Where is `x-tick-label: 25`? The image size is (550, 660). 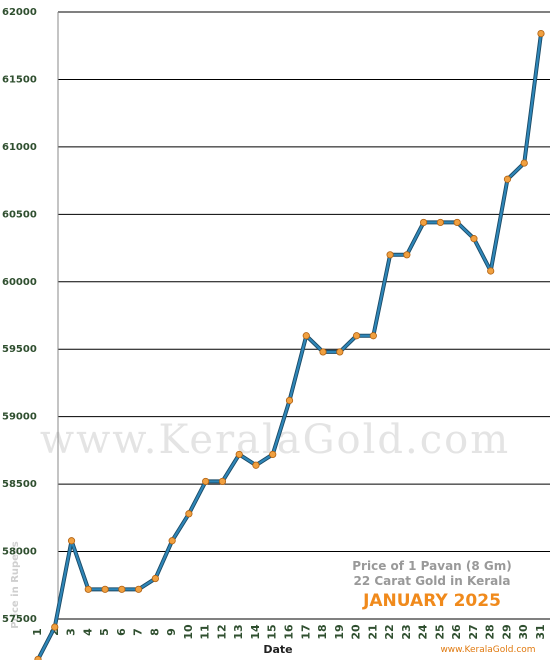
x-tick-label: 25 is located at coordinates (439, 631).